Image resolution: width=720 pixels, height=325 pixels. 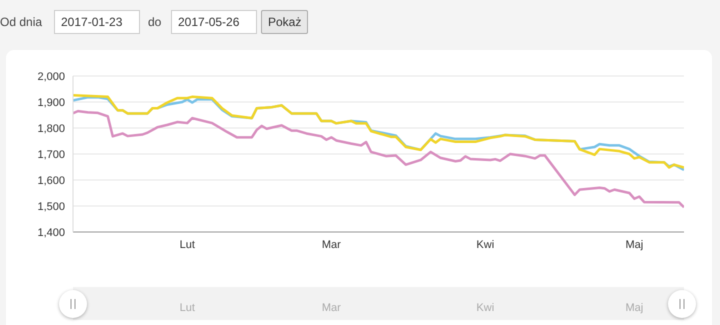 What do you see at coordinates (51, 180) in the screenshot?
I see `y-tick-label: 1,600` at bounding box center [51, 180].